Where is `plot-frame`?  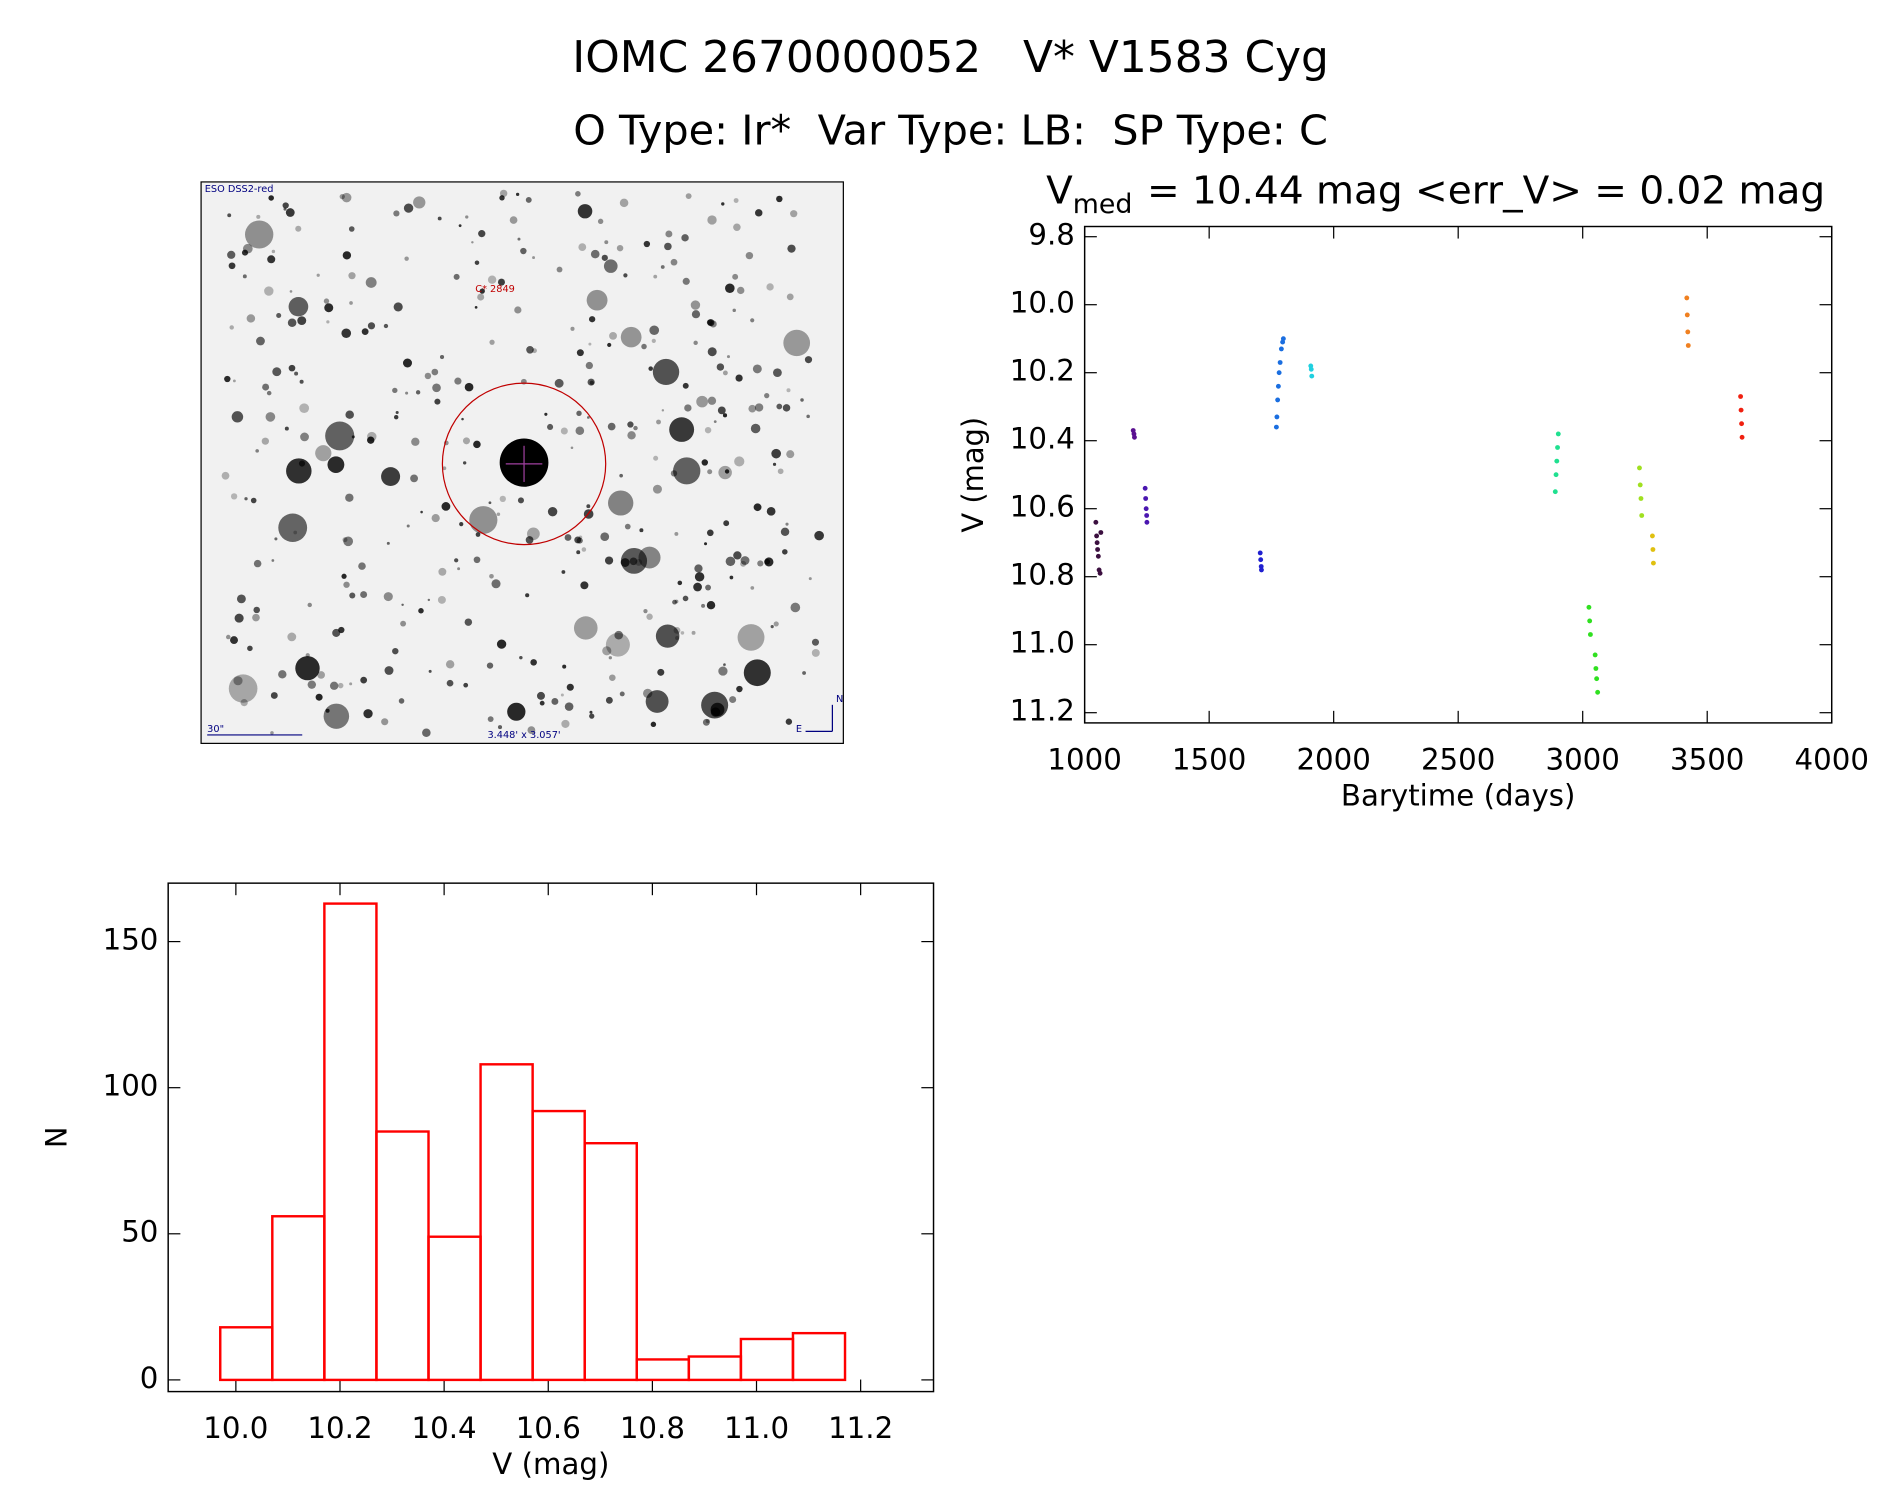
plot-frame is located at coordinates (1458, 474).